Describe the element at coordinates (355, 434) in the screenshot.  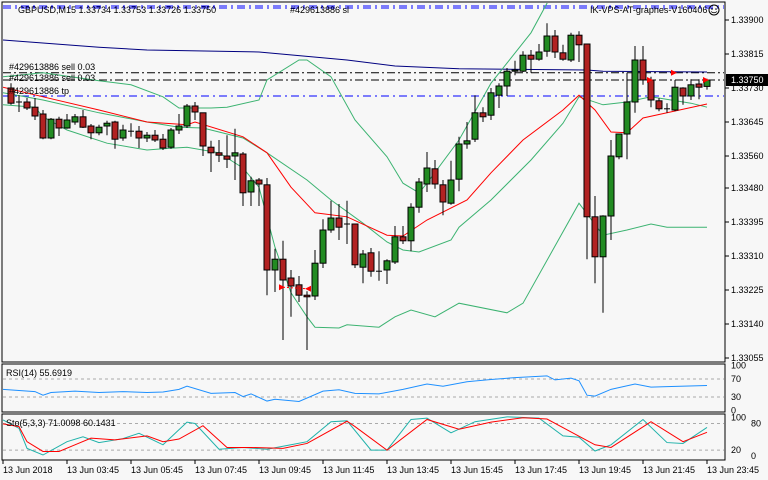
I see `stochastic-signal-line` at that location.